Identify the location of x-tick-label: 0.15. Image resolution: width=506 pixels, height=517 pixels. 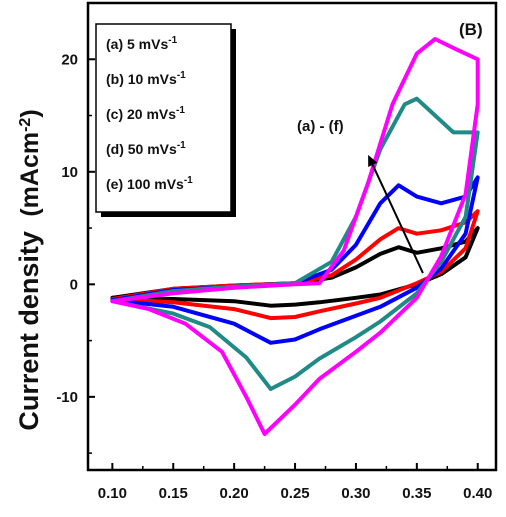
(173, 493).